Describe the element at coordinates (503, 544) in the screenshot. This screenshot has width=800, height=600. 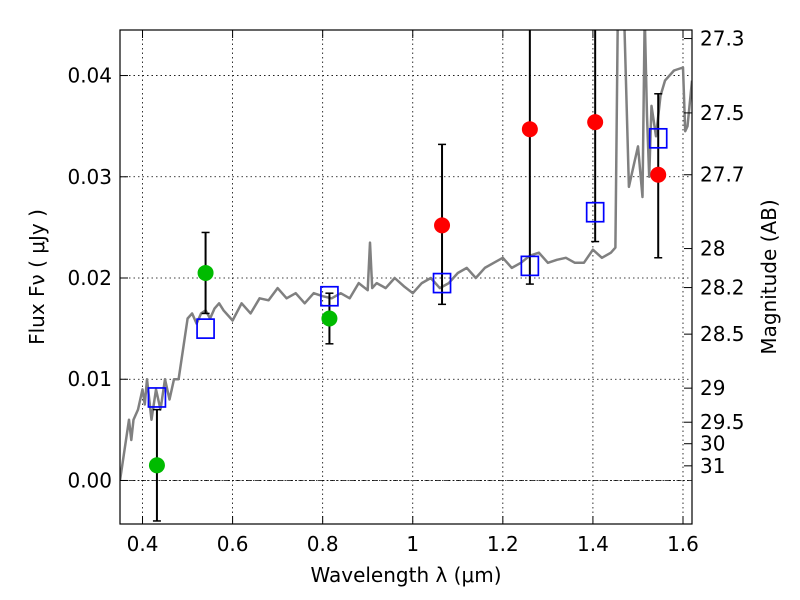
I see `x-tick-label: 1.2` at that location.